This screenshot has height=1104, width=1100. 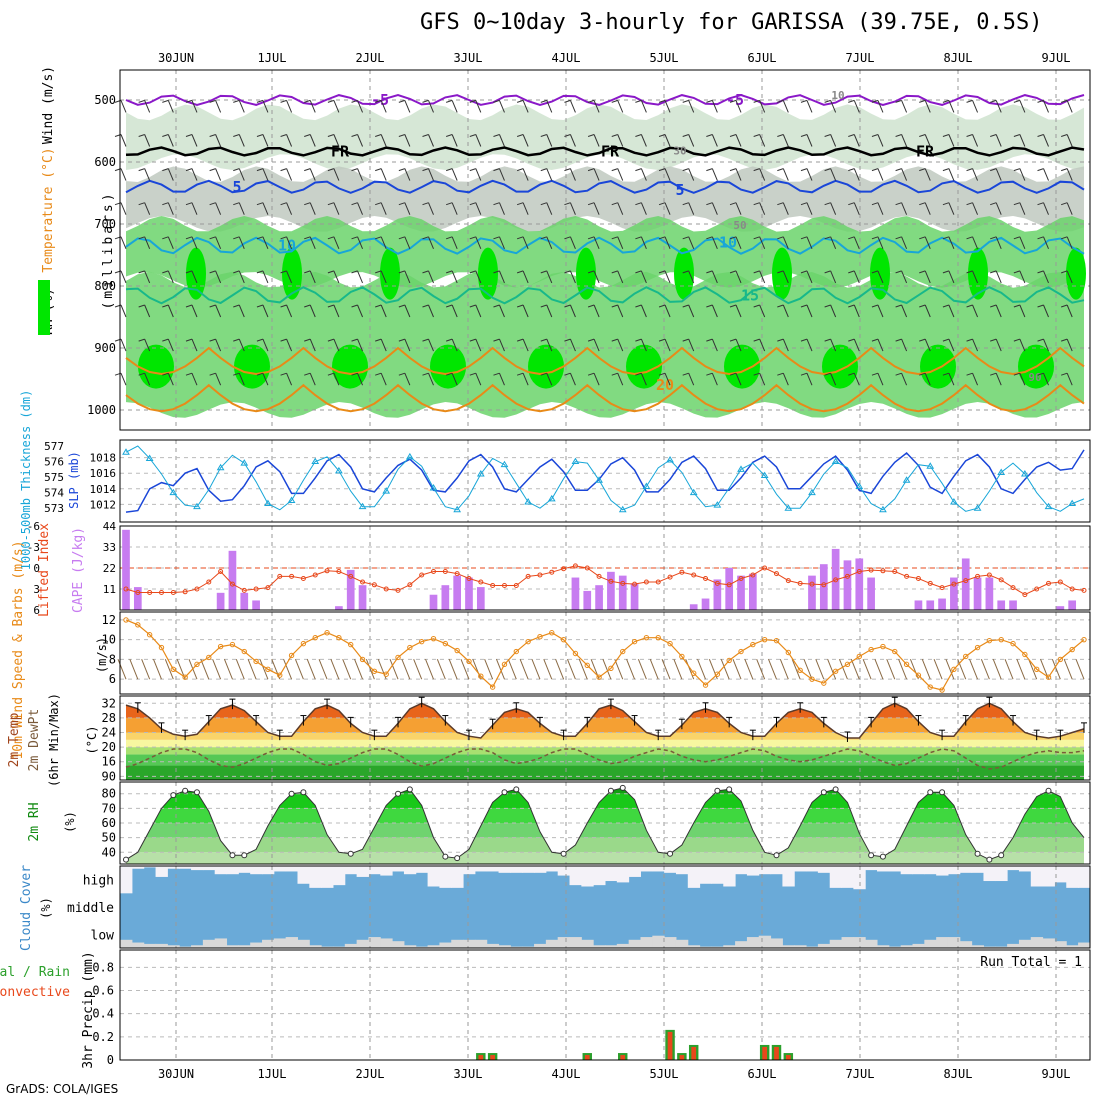 I want to click on x-tick-label-top-1: 1JUL, so click(x=272, y=58).